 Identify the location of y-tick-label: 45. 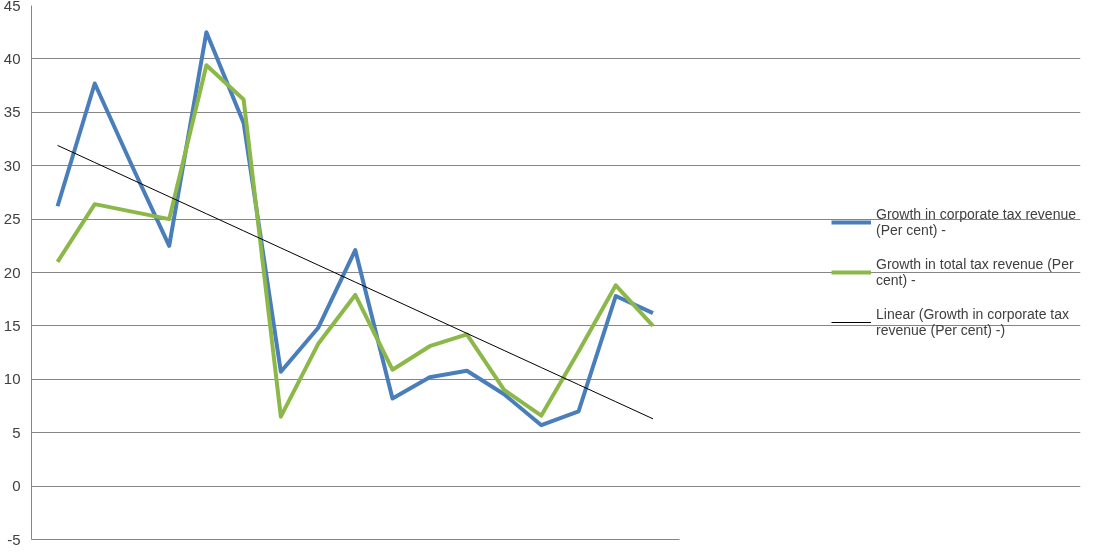
(12, 7).